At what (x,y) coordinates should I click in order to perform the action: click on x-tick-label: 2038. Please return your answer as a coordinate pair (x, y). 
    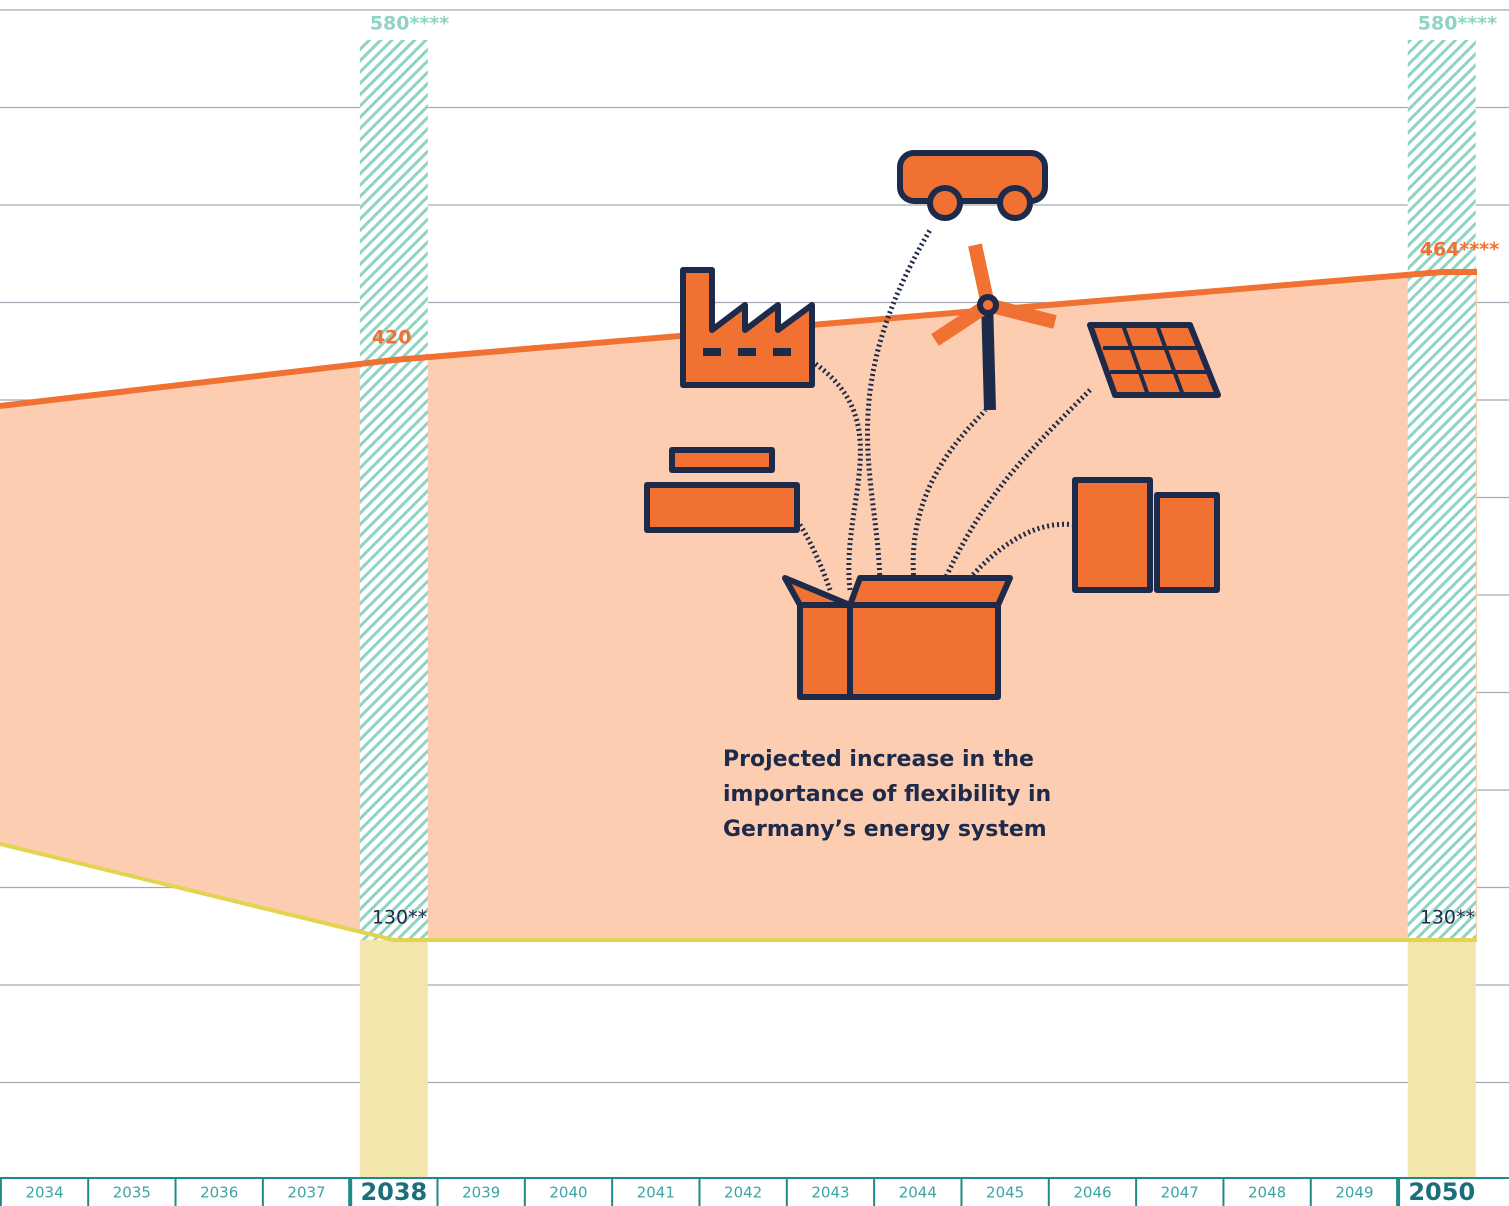
    Looking at the image, I should click on (393, 1192).